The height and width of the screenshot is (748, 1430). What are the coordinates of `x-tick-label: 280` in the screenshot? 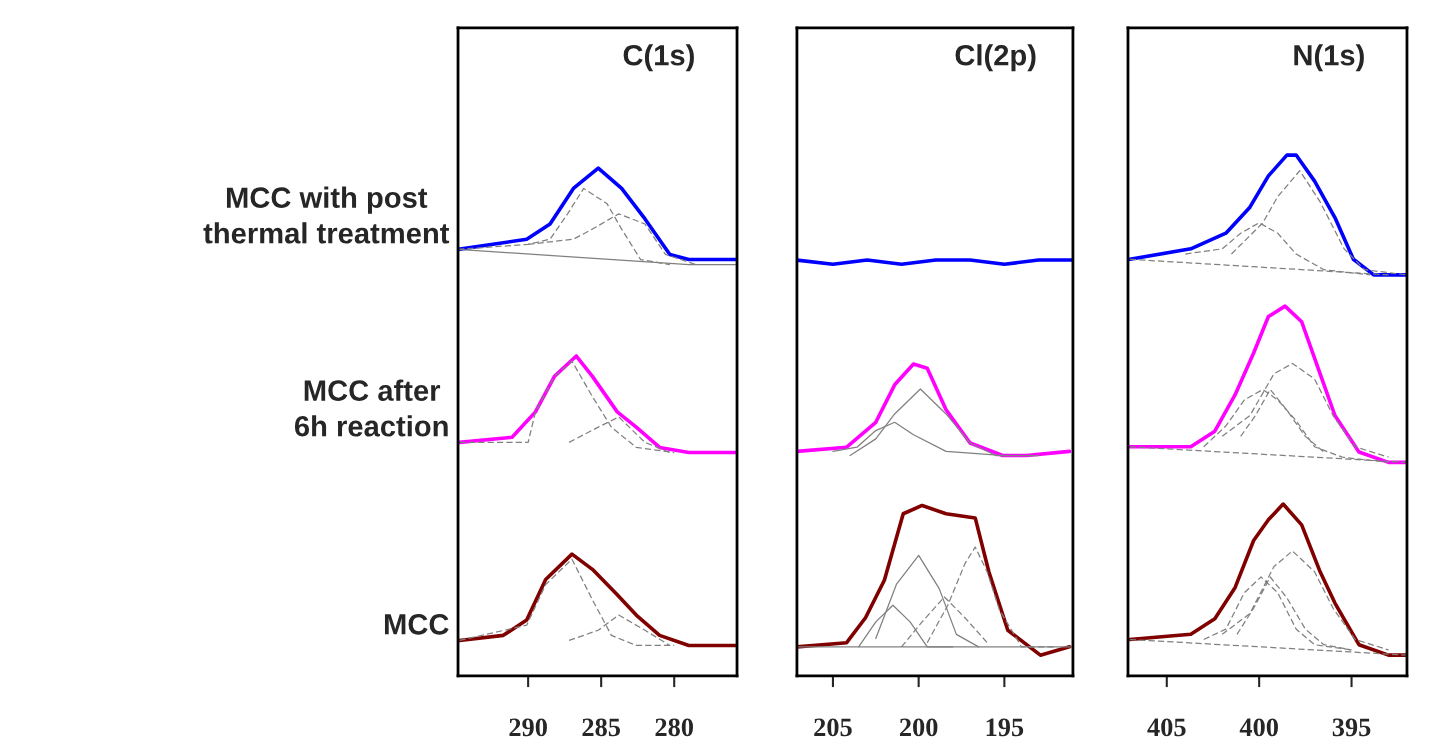 It's located at (674, 727).